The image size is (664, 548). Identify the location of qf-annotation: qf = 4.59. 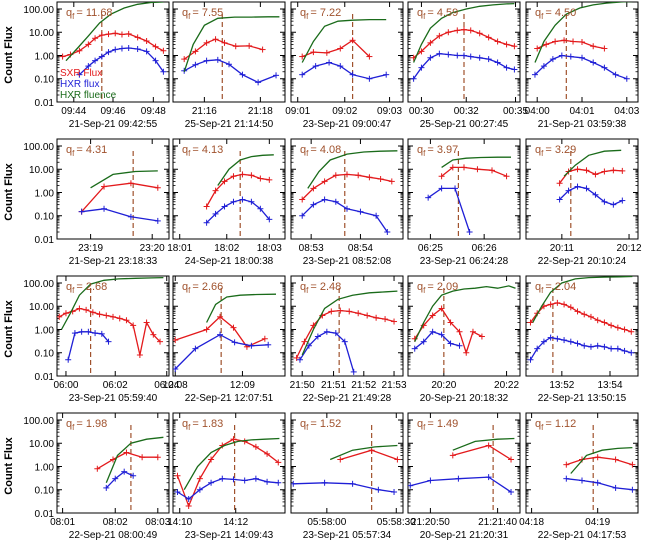
(437, 14).